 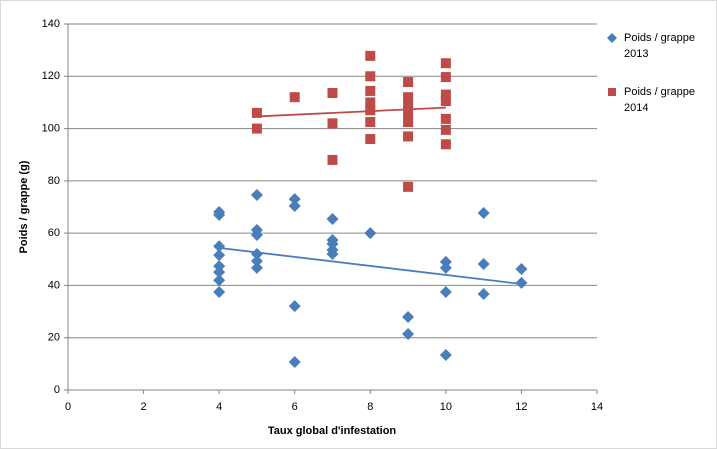 I want to click on legend-label: Poids / grappe 2014, so click(x=659, y=100).